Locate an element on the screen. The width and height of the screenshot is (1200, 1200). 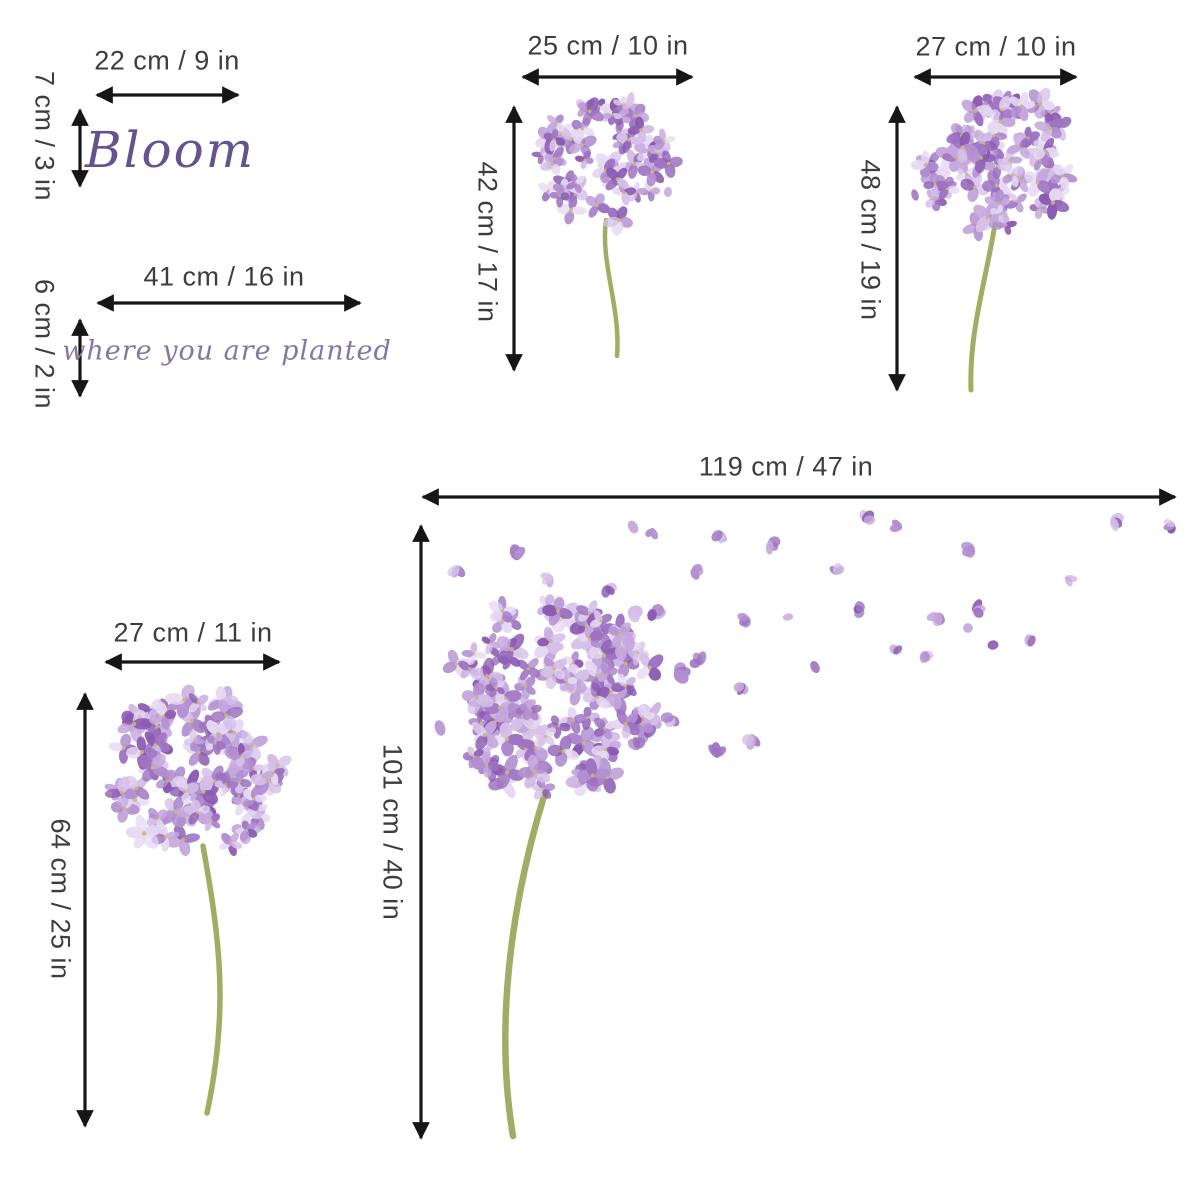
large-width-dimension: 27 cm / 11 in is located at coordinates (193, 632).